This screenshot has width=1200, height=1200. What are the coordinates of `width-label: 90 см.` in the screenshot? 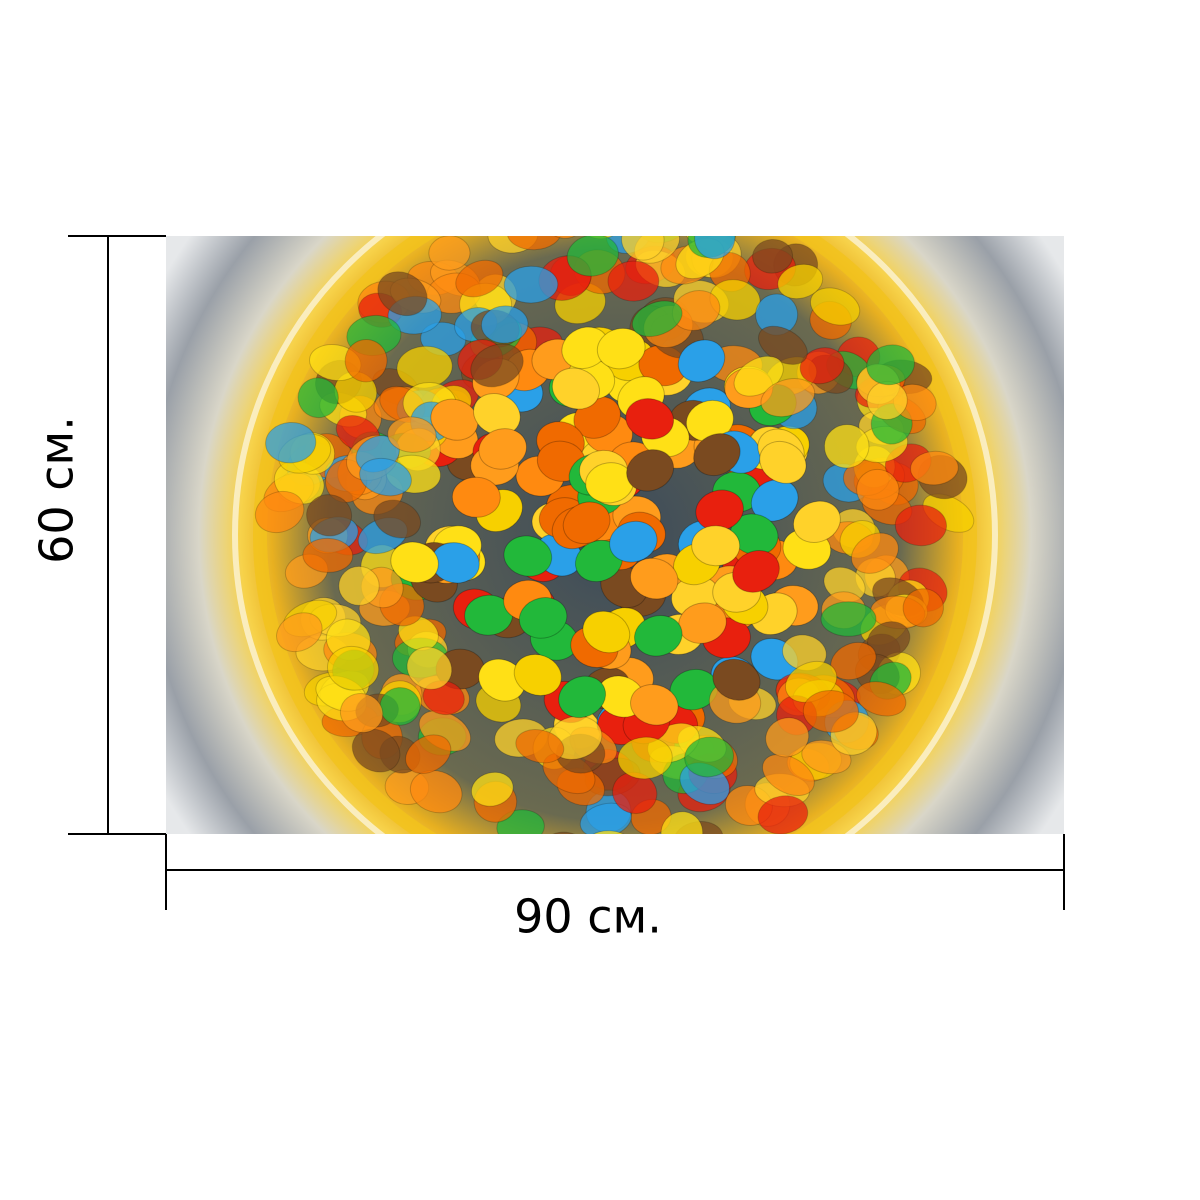 It's located at (588, 917).